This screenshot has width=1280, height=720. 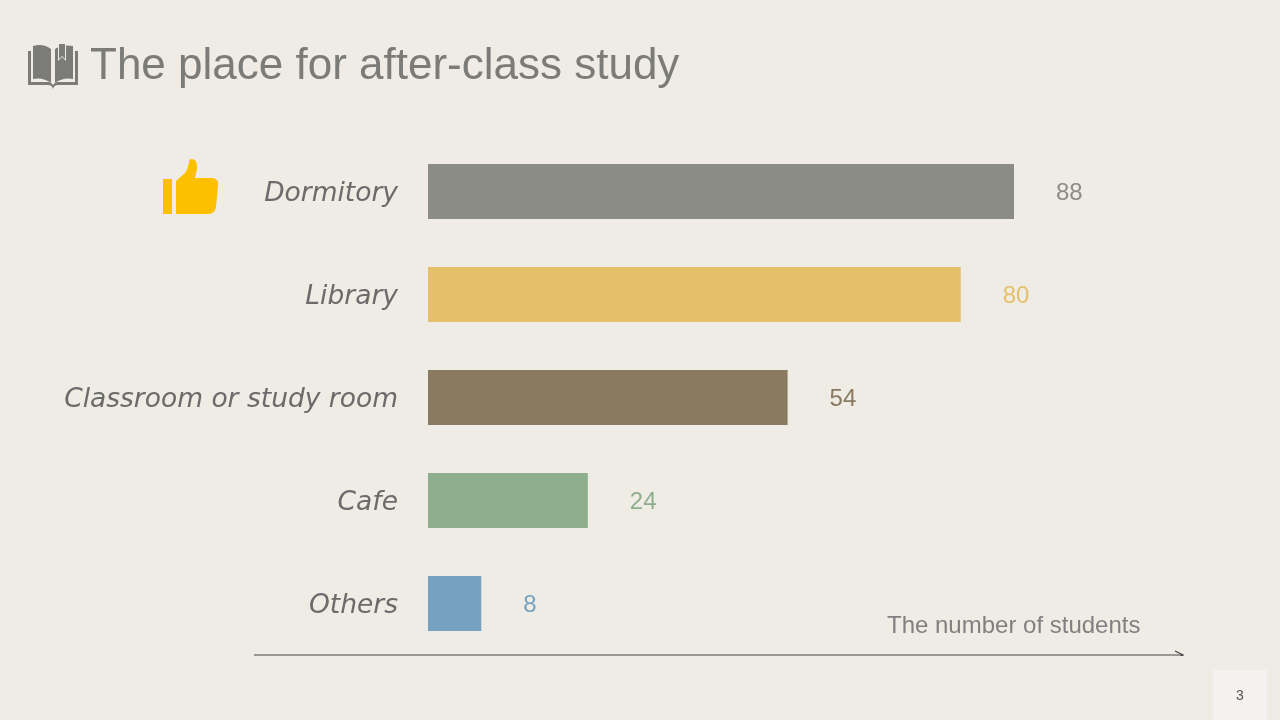 What do you see at coordinates (1014, 625) in the screenshot?
I see `x-axis-title: The number of students` at bounding box center [1014, 625].